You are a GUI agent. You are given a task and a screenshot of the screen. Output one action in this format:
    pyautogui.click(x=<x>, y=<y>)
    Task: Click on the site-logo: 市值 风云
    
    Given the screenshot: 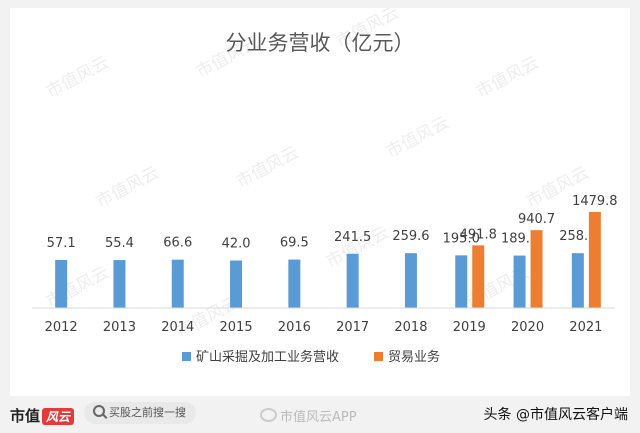 What is the action you would take?
    pyautogui.click(x=42, y=415)
    